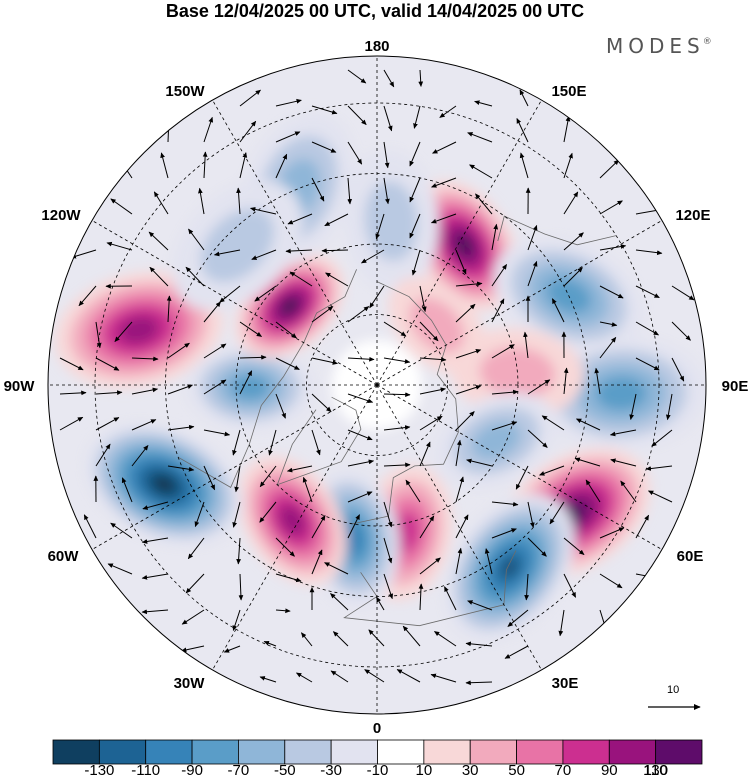 This screenshot has height=783, width=750. Describe the element at coordinates (292, 520) in the screenshot. I see `anomaly-contour` at that location.